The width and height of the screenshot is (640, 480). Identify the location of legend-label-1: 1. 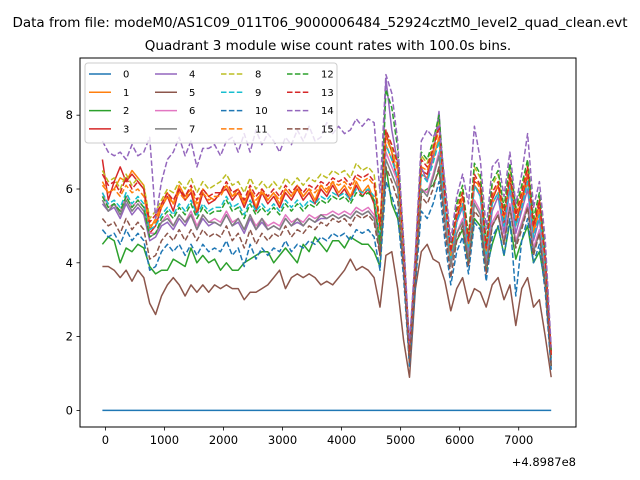
(126, 93).